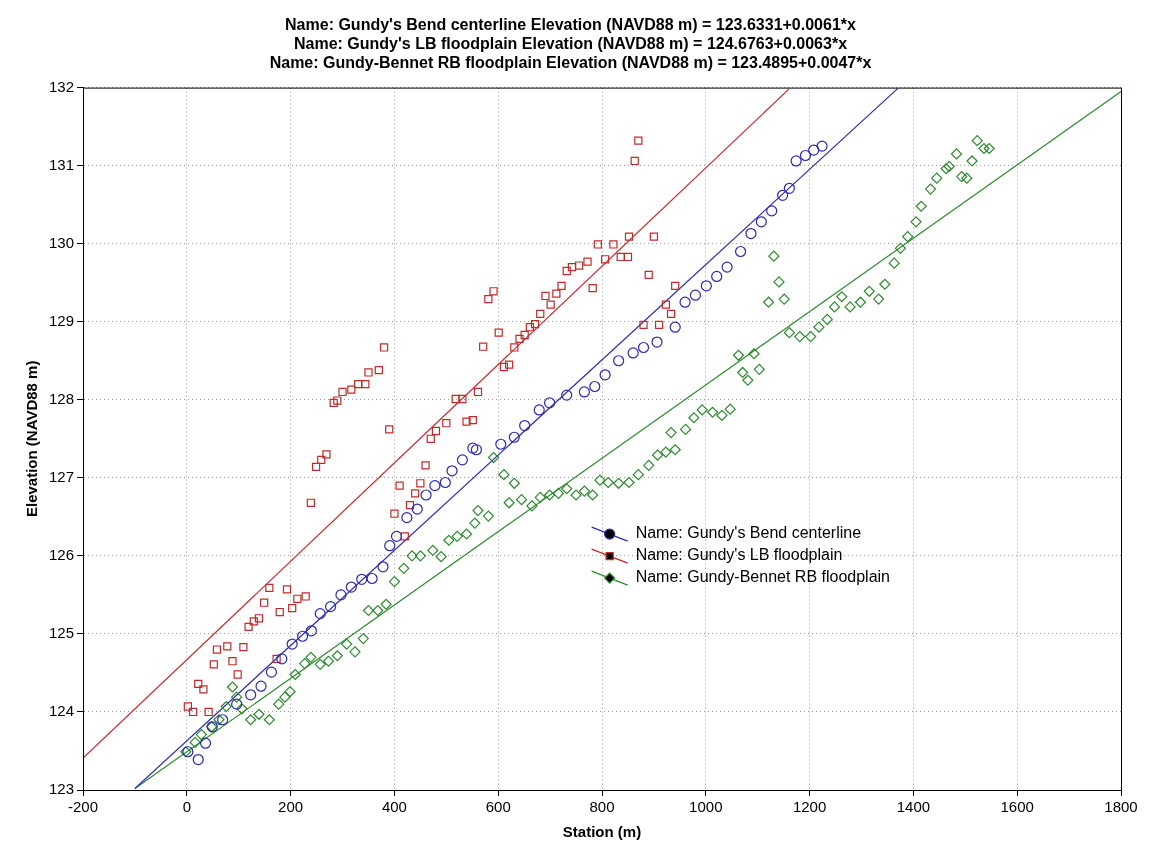  What do you see at coordinates (32, 439) in the screenshot?
I see `y-axis-title: Elevation (NAVD88 m)` at bounding box center [32, 439].